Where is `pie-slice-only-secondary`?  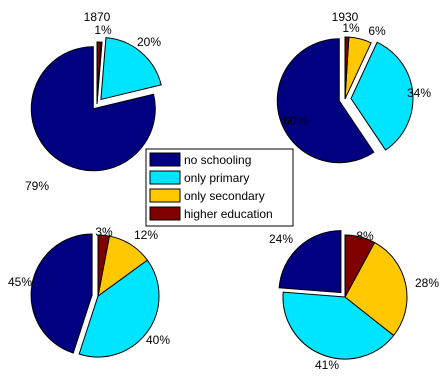 pie-slice-only-secondary is located at coordinates (376, 289).